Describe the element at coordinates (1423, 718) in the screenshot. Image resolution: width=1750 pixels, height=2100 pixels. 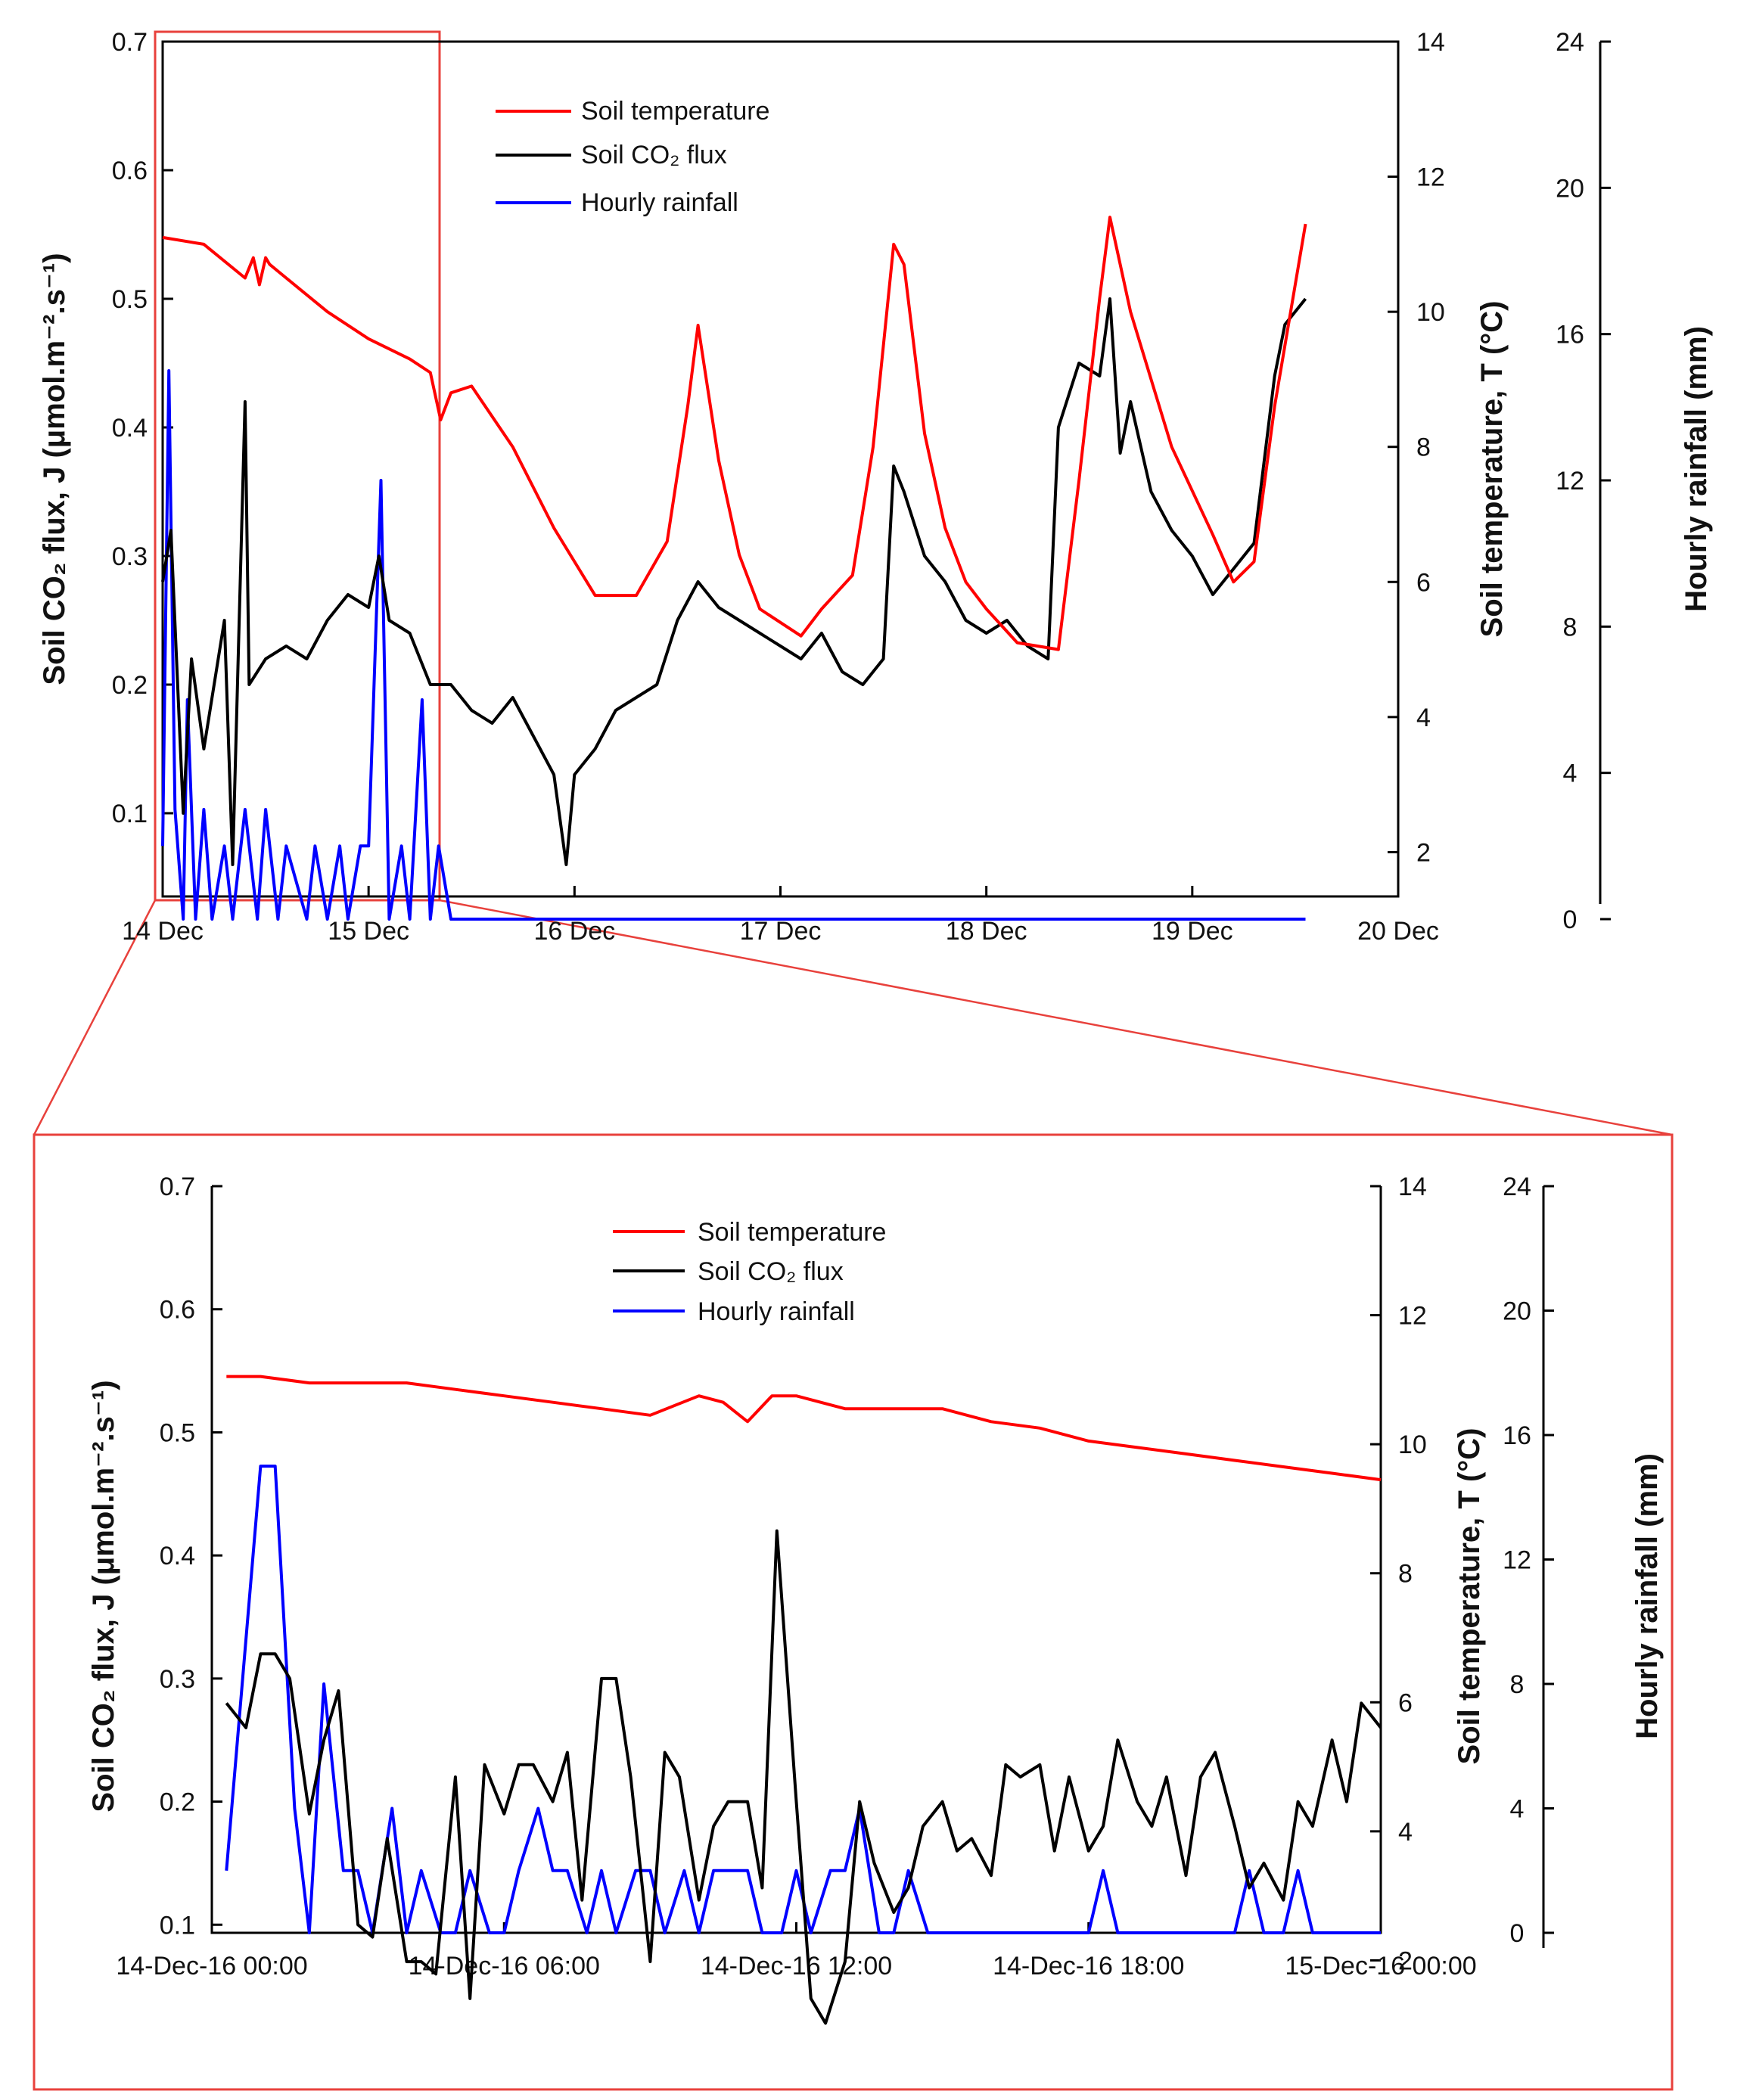
I see `overview-temperature-tick-label: 4` at that location.